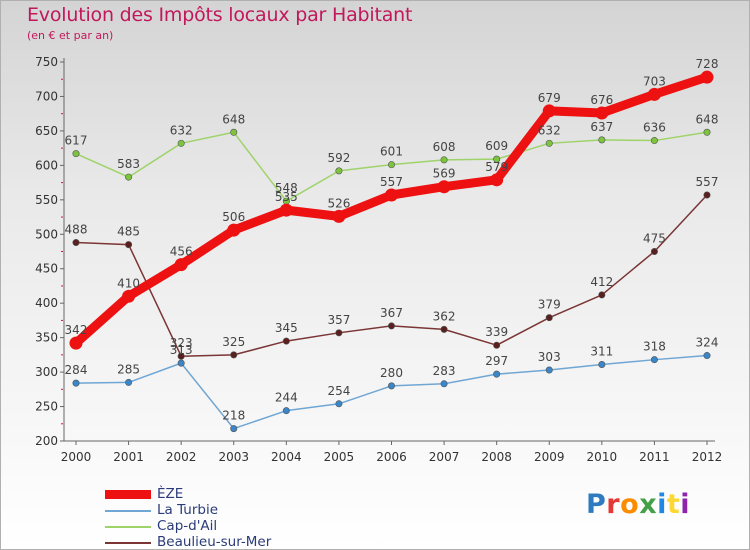  I want to click on data-label--ze: 728, so click(707, 64).